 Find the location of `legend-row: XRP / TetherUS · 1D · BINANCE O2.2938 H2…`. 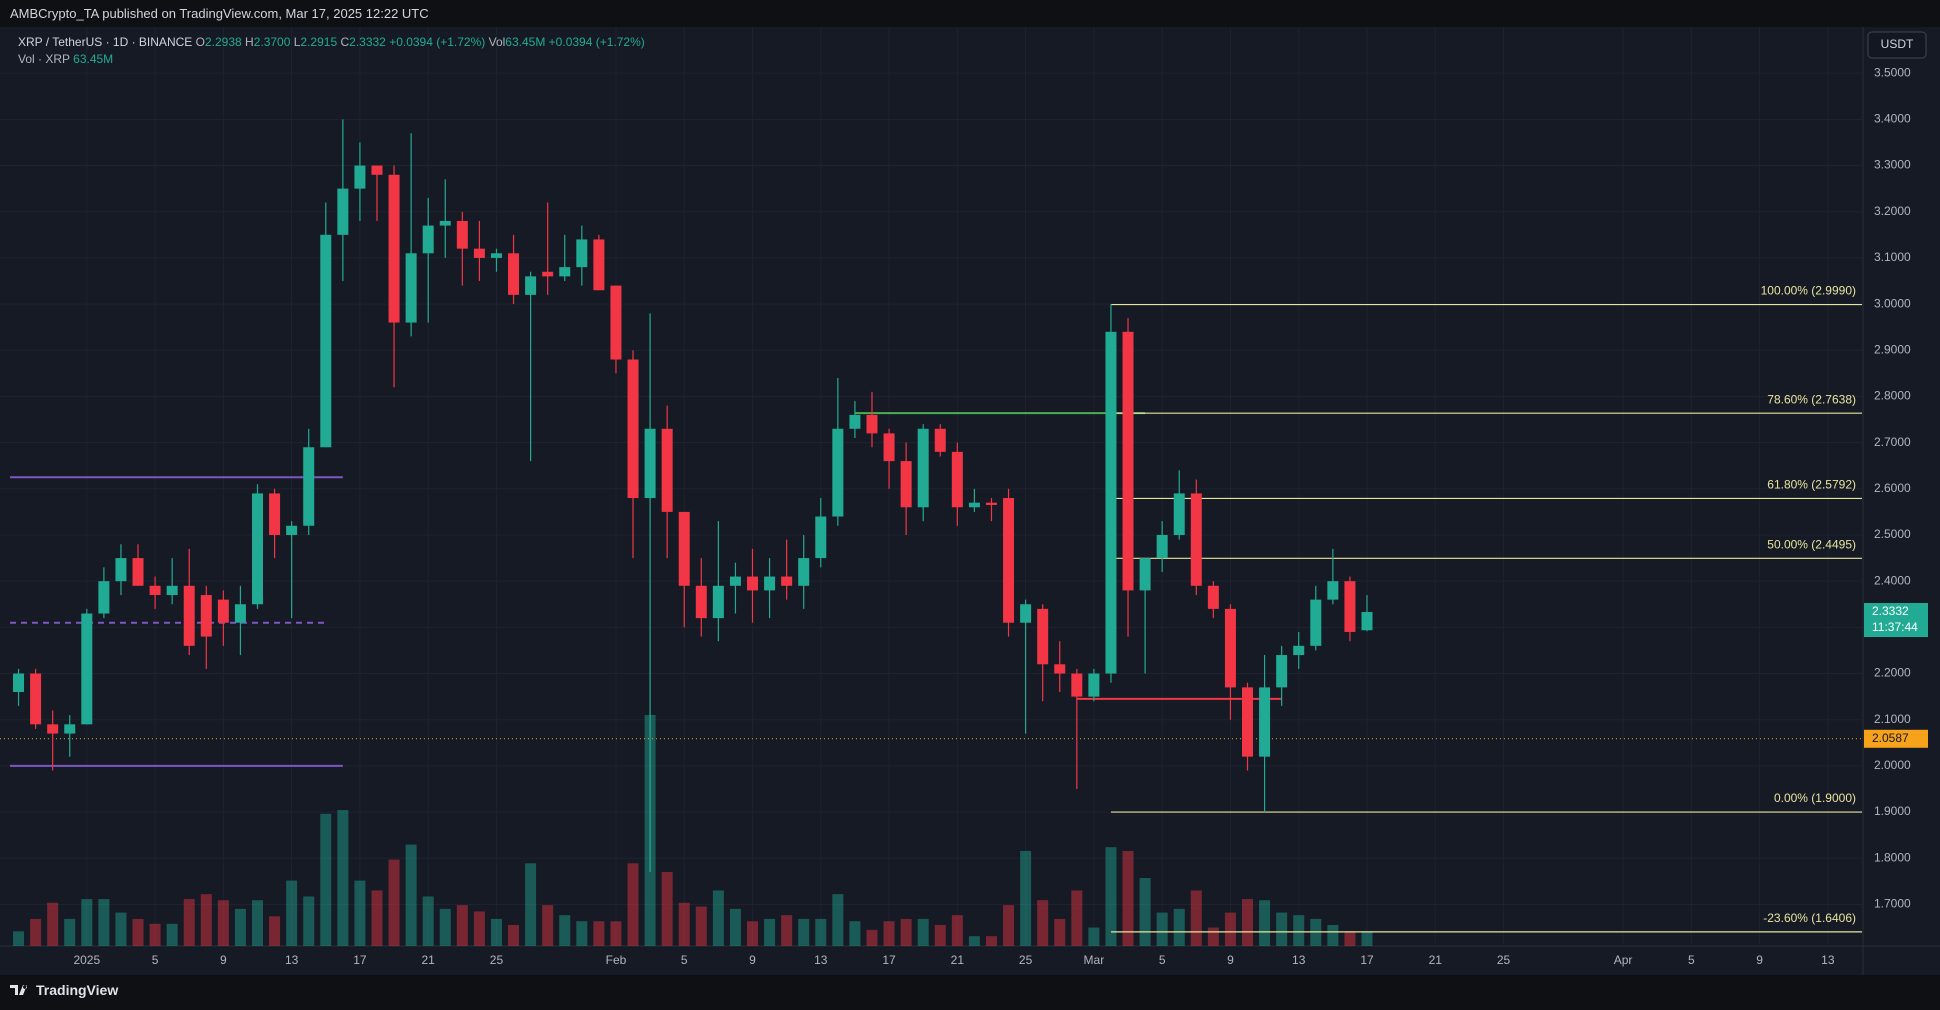

legend-row: XRP / TetherUS · 1D · BINANCE O2.2938 H2… is located at coordinates (331, 42).